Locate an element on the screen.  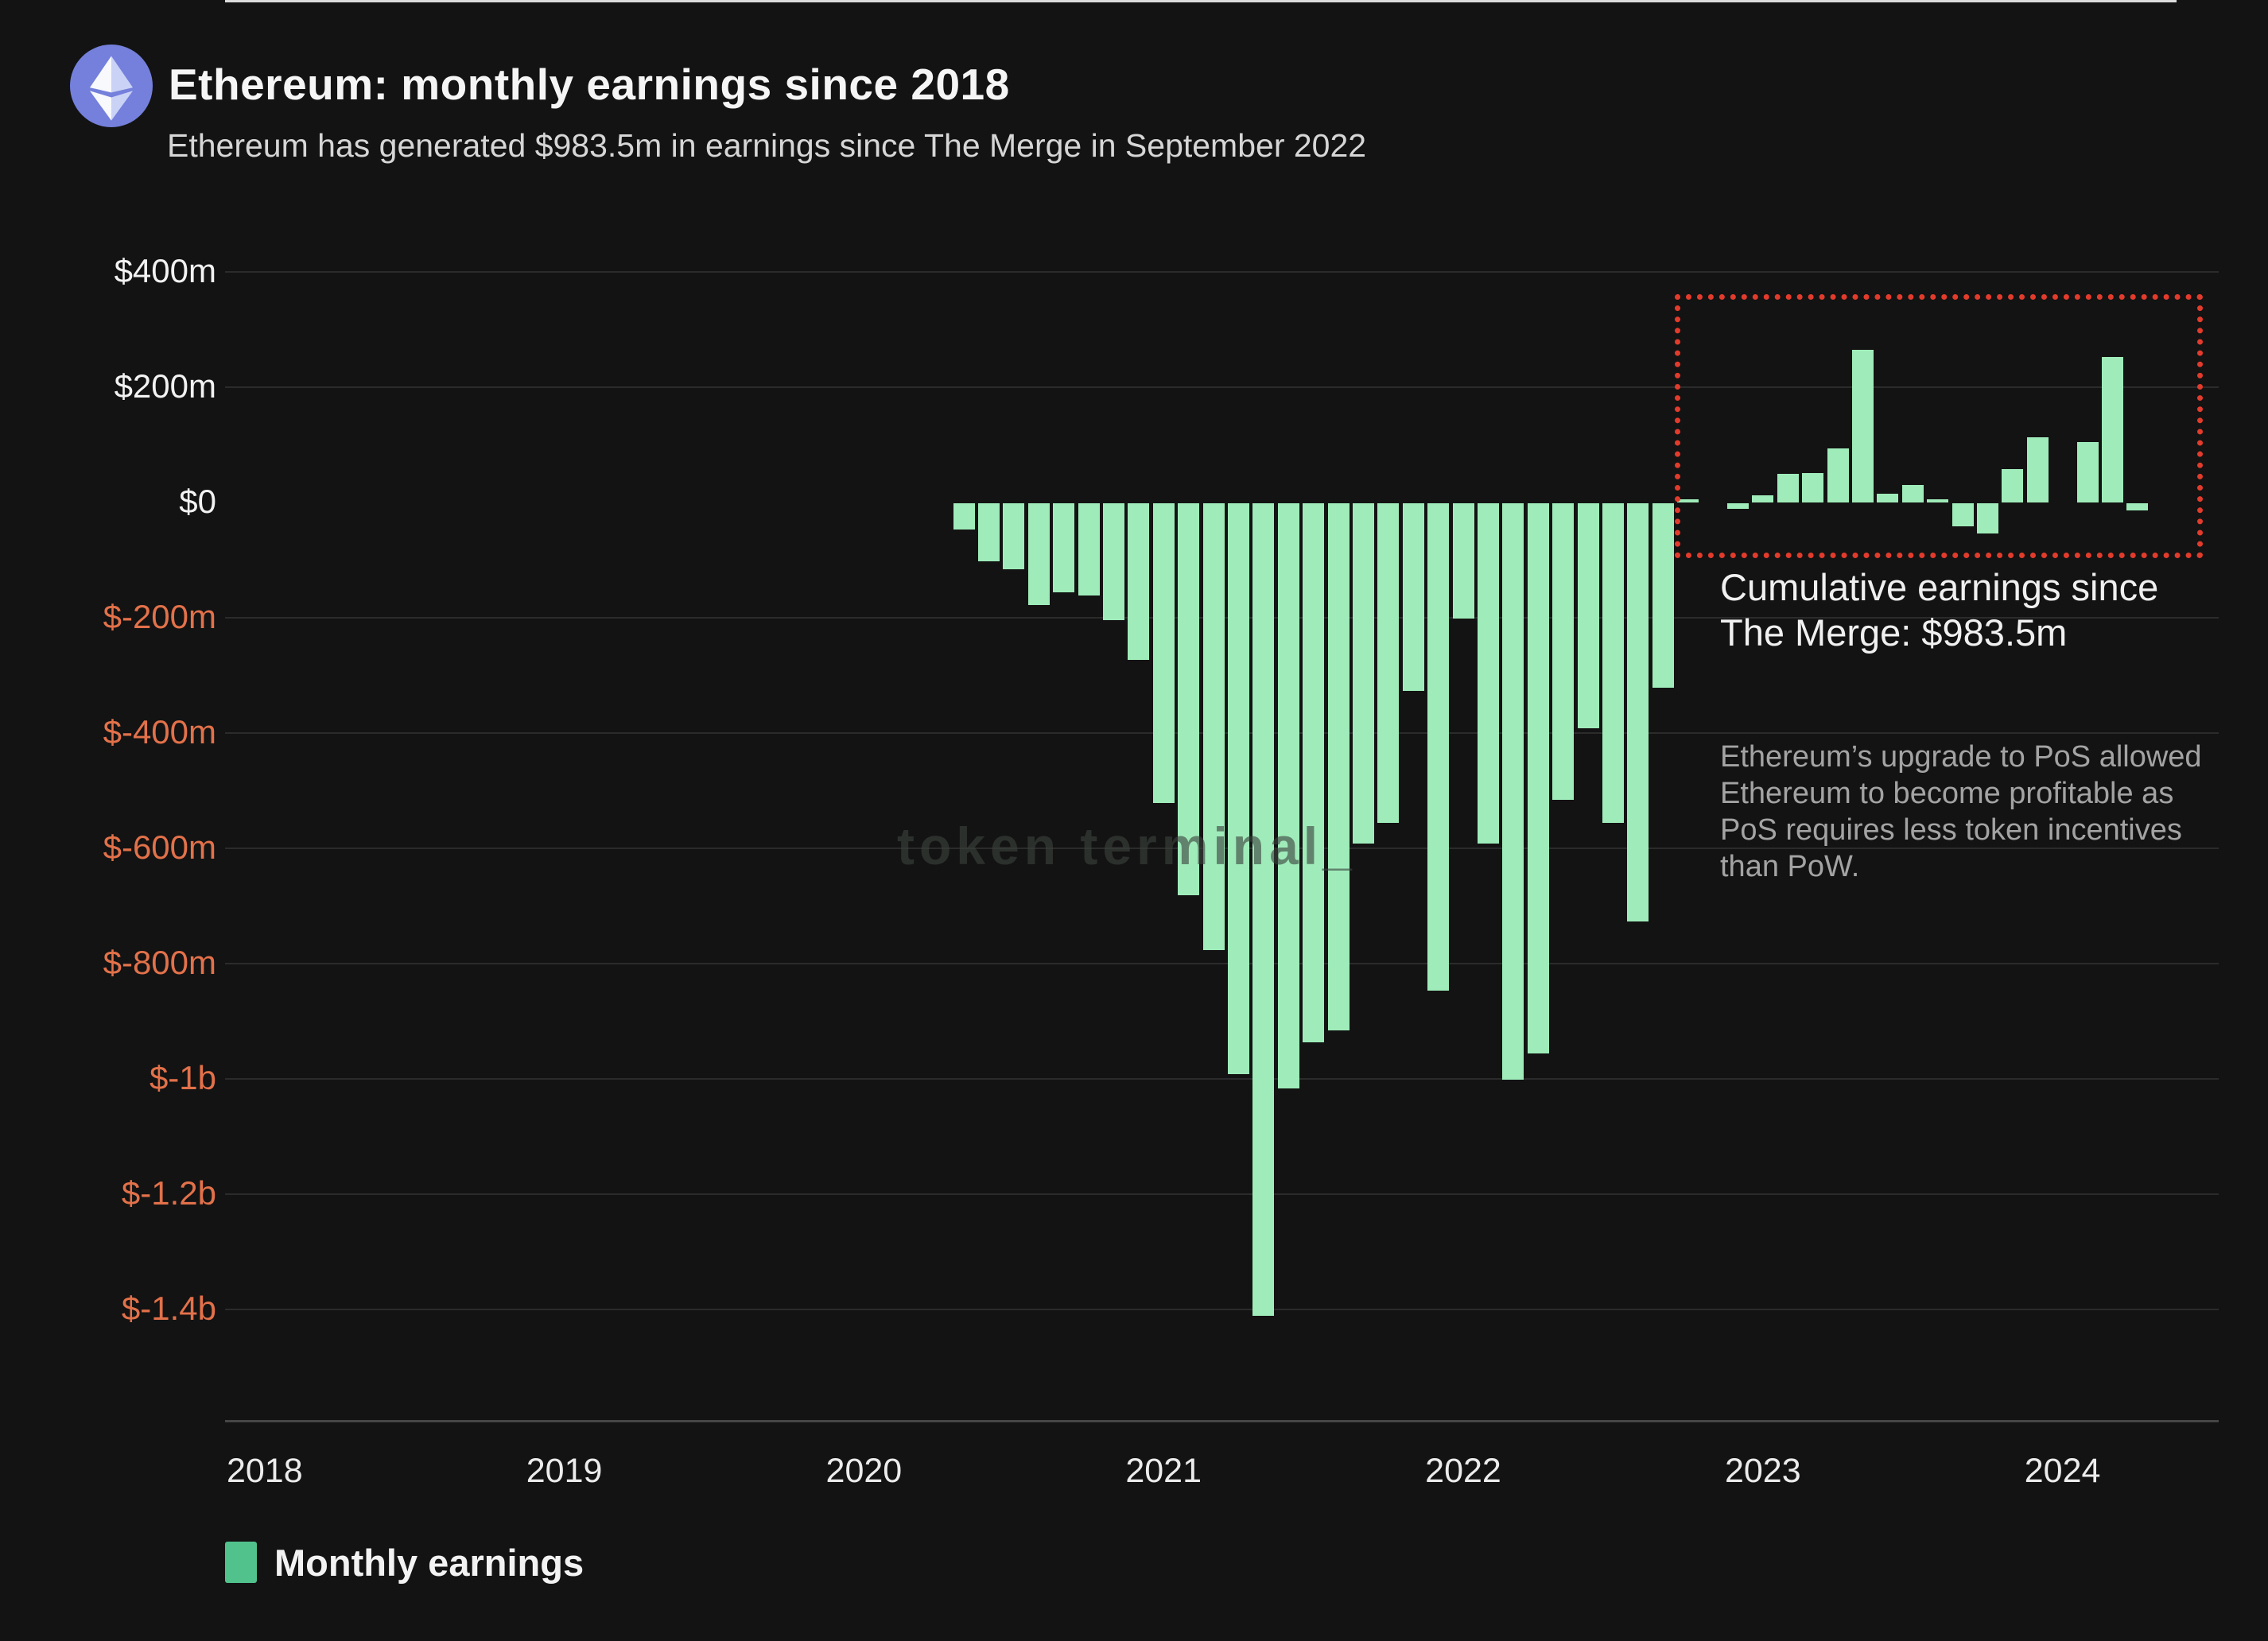
gridline-$-1b is located at coordinates (1222, 1079).